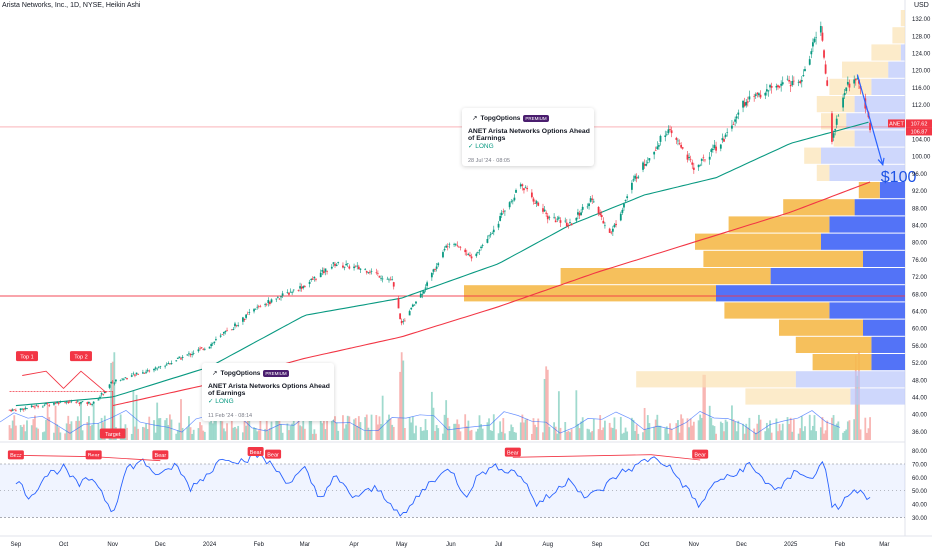  I want to click on price-tick-label: 56.00, so click(920, 347).